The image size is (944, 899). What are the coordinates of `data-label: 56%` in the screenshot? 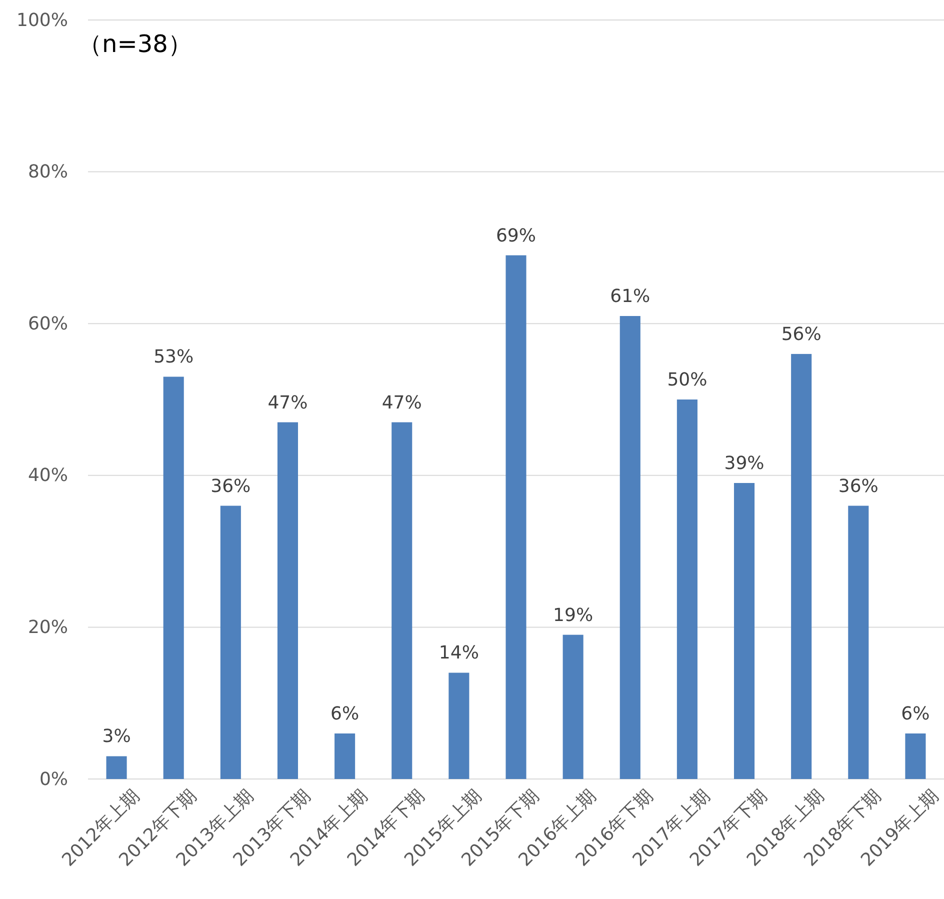 It's located at (801, 334).